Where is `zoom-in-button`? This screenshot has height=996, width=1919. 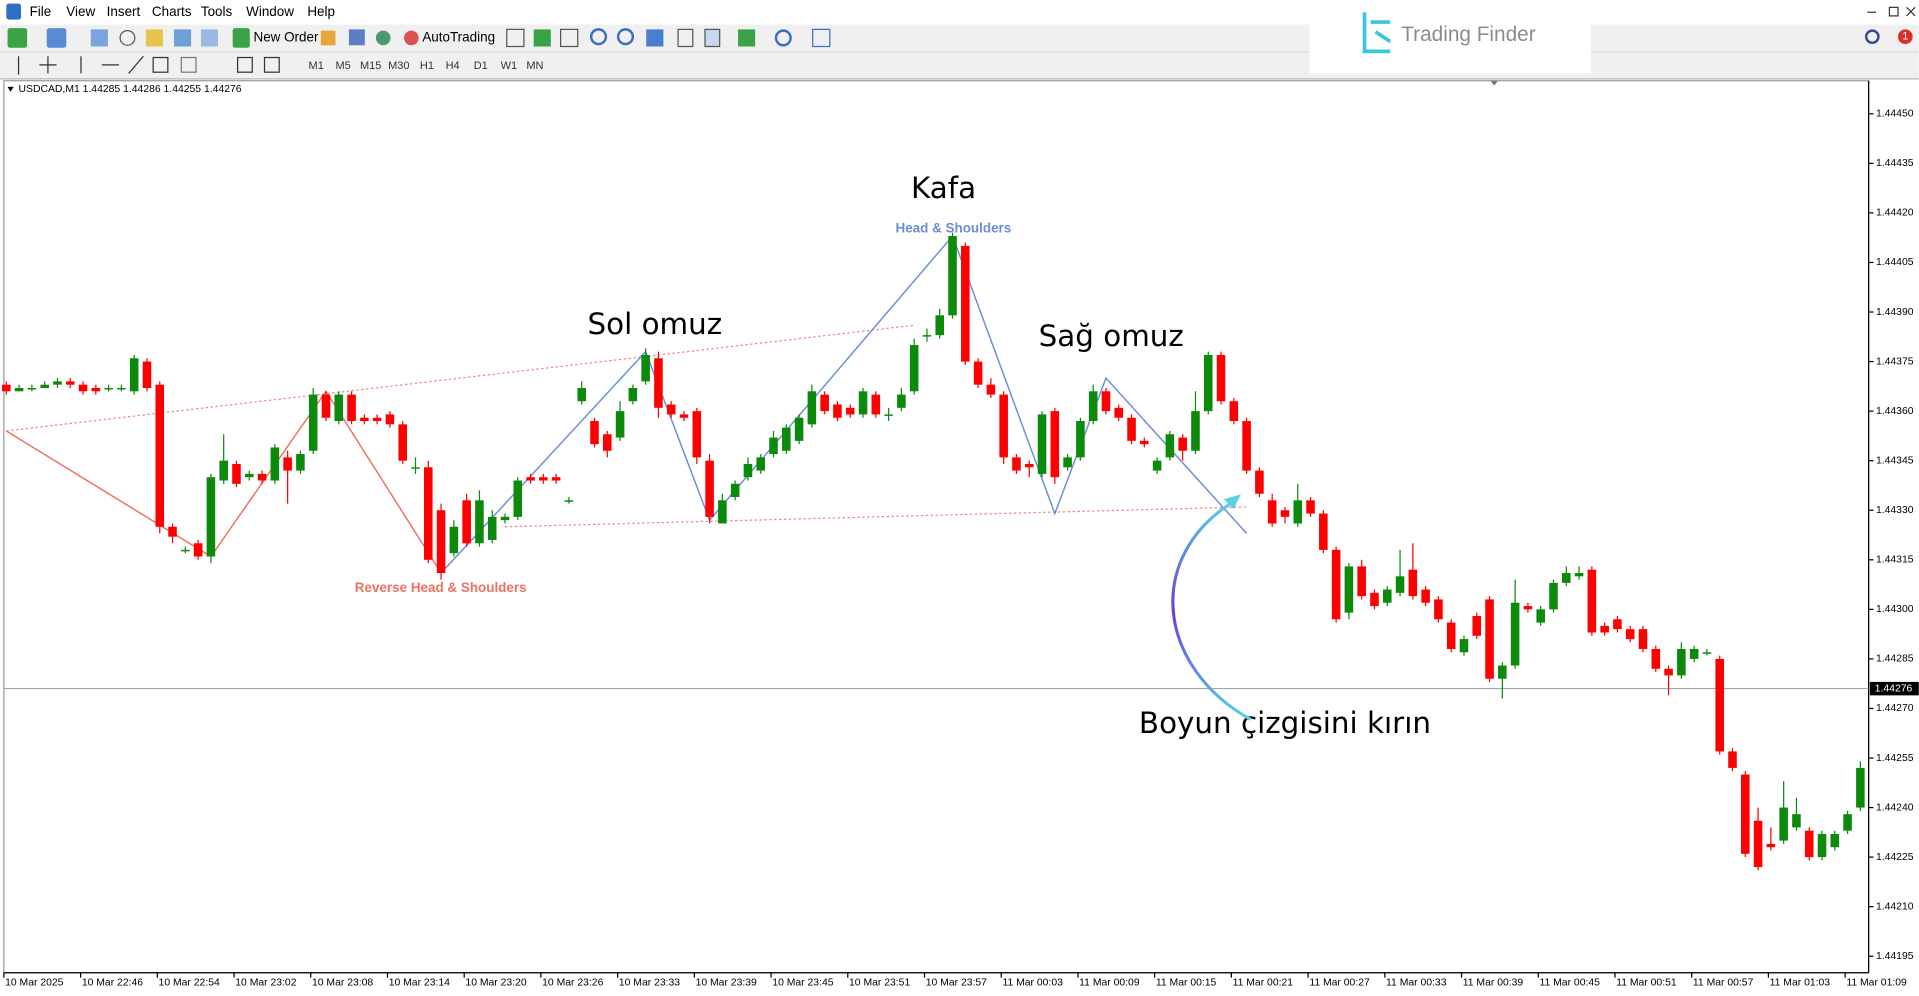 zoom-in-button is located at coordinates (598, 37).